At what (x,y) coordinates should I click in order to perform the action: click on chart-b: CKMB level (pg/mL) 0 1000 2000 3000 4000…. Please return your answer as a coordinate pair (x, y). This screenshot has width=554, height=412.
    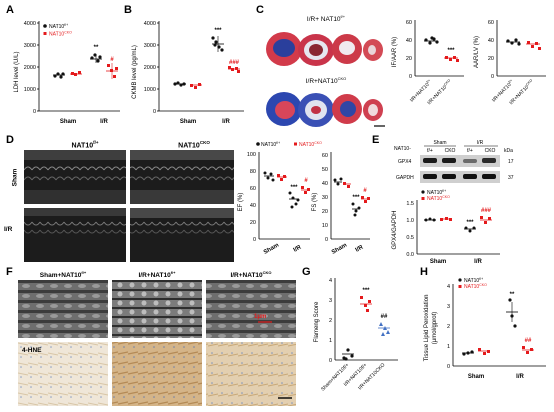
    Looking at the image, I should click on (188, 73).